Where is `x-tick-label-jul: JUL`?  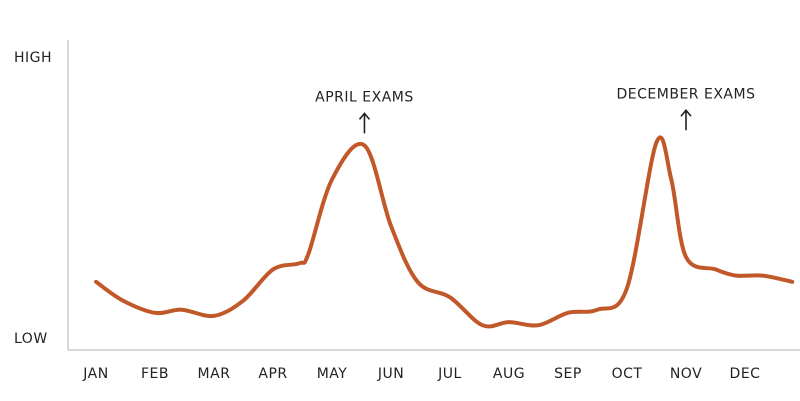
x-tick-label-jul: JUL is located at coordinates (449, 374).